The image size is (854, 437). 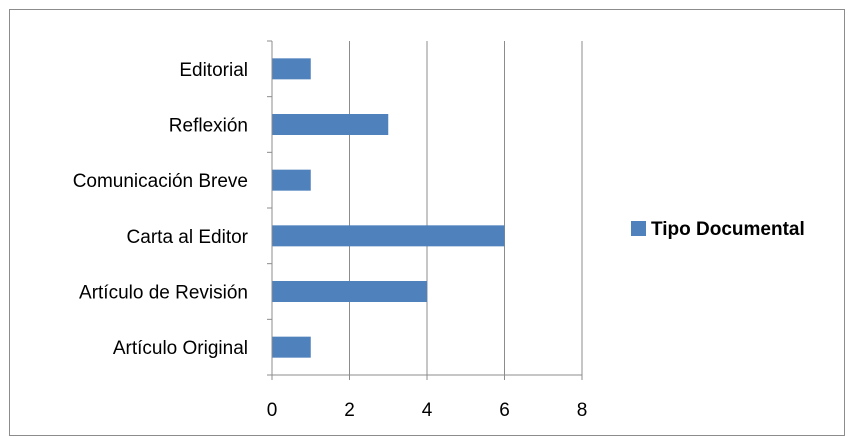 I want to click on category-label: Comunicación Breve, so click(x=160, y=181).